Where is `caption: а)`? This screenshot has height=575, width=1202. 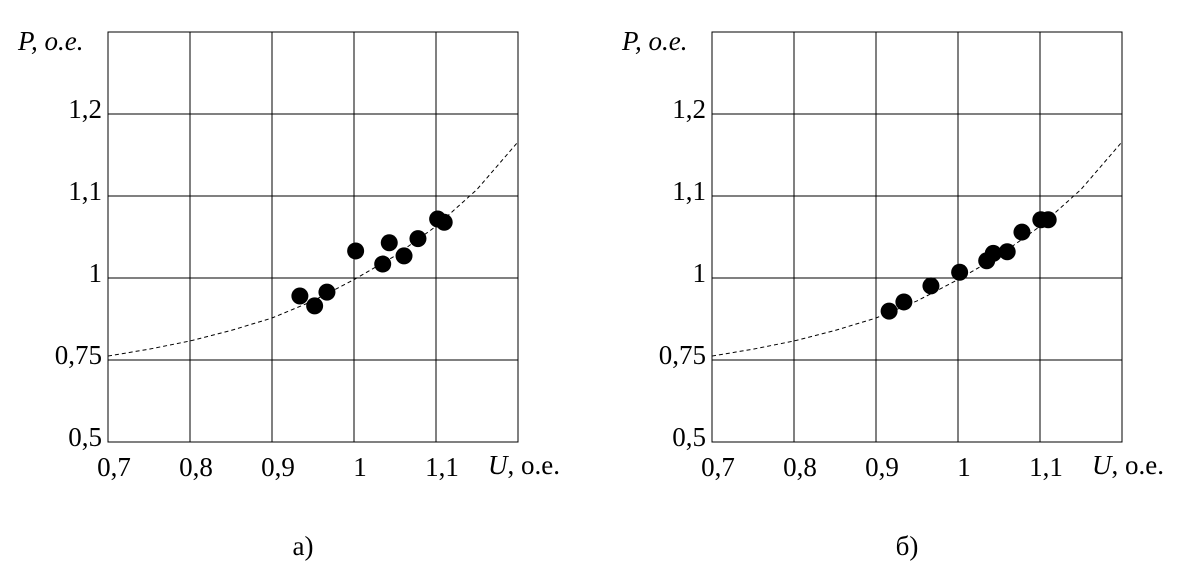
caption: а) is located at coordinates (303, 546).